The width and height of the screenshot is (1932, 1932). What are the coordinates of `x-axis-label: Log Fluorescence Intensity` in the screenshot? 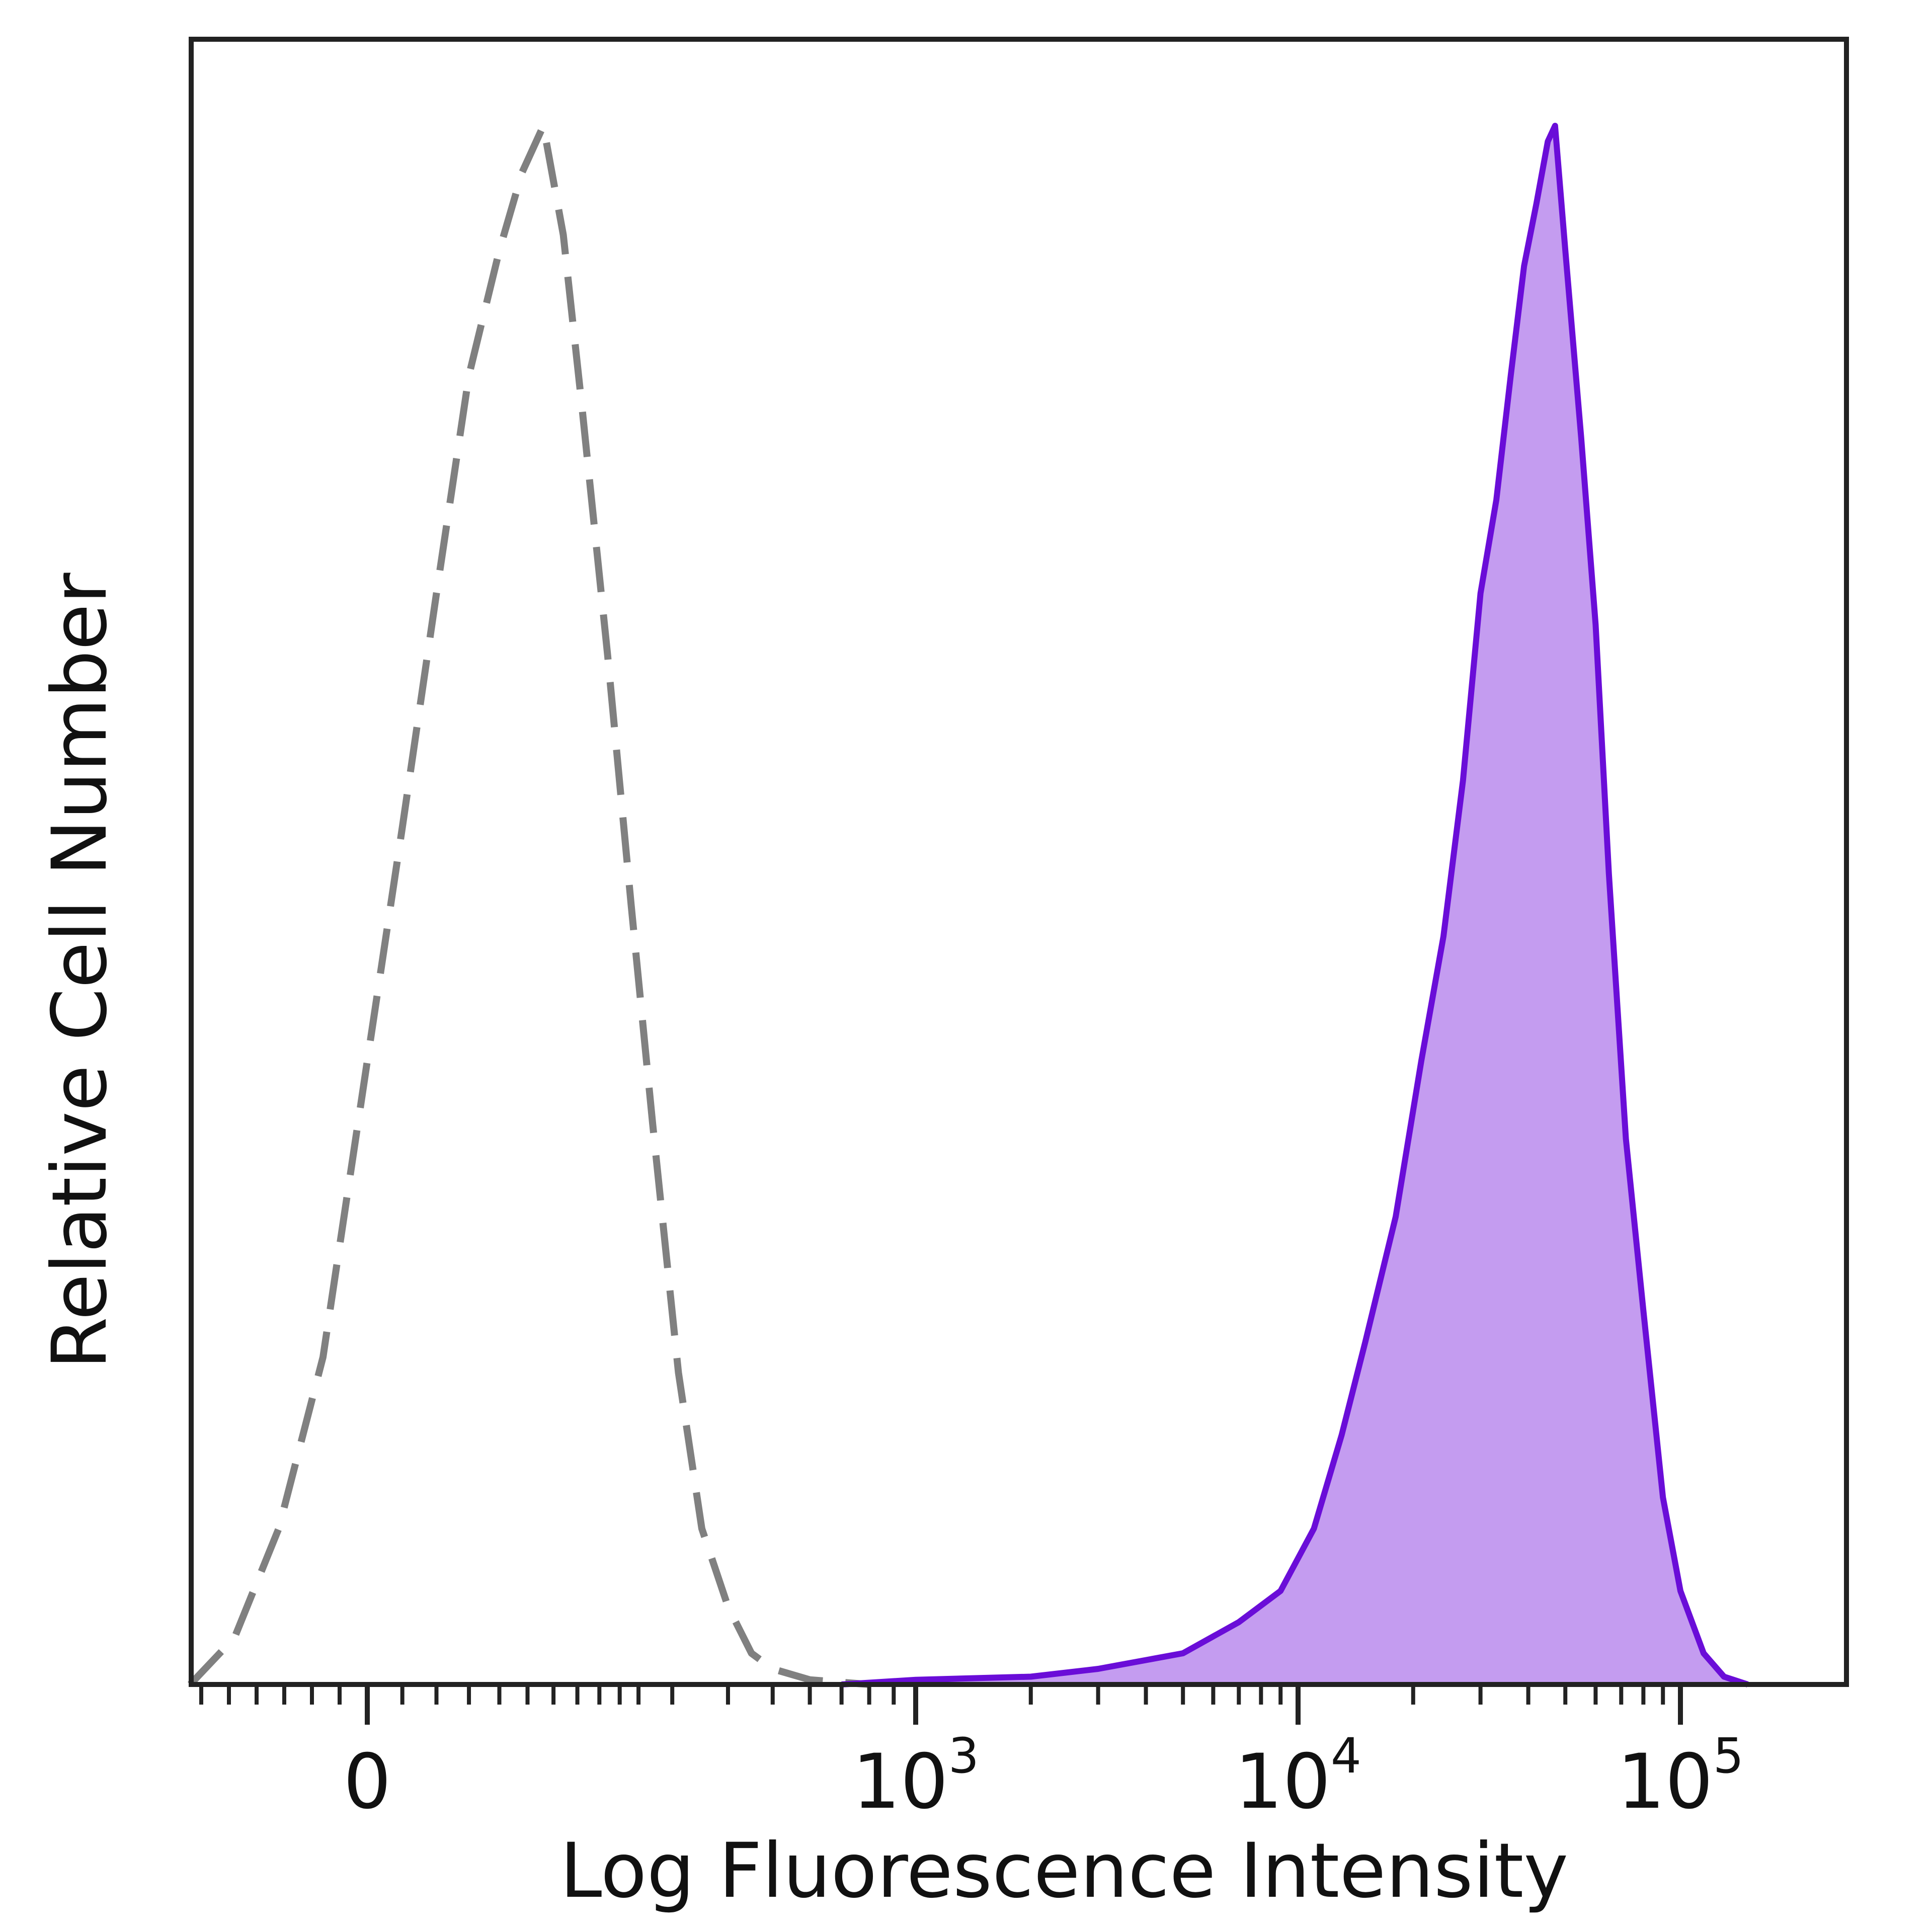 It's located at (1064, 1871).